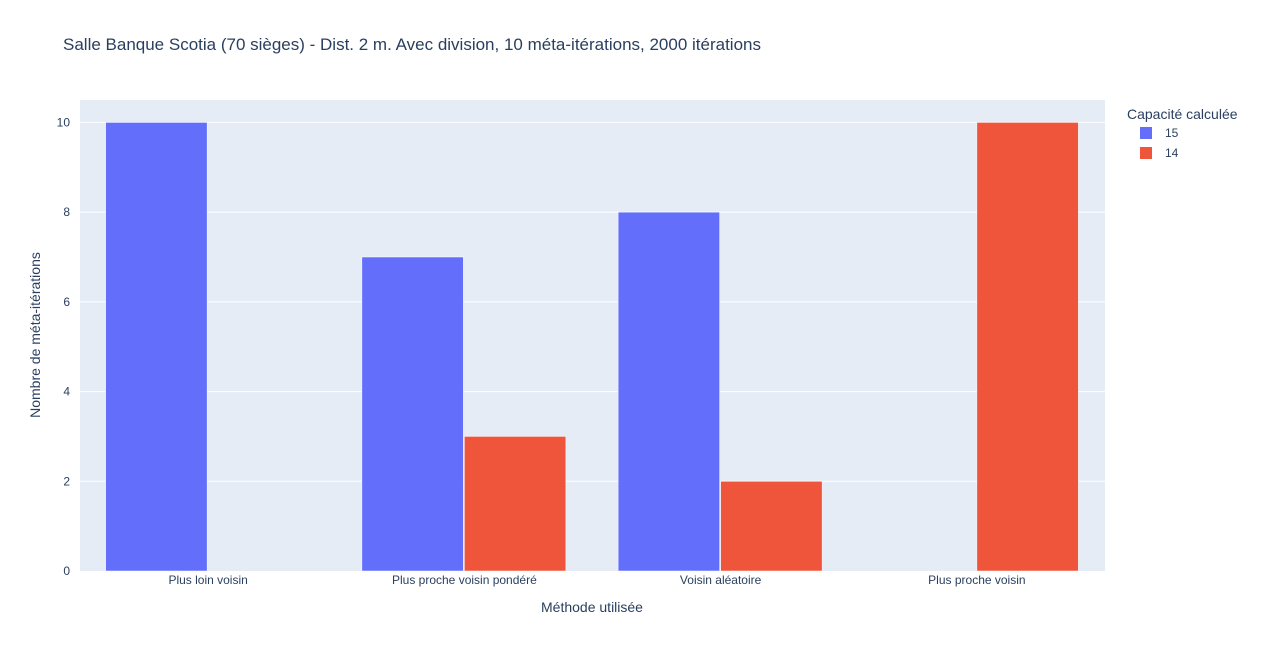 This screenshot has height=651, width=1264. What do you see at coordinates (976, 580) in the screenshot?
I see `x-tick-label: Plus proche voisin` at bounding box center [976, 580].